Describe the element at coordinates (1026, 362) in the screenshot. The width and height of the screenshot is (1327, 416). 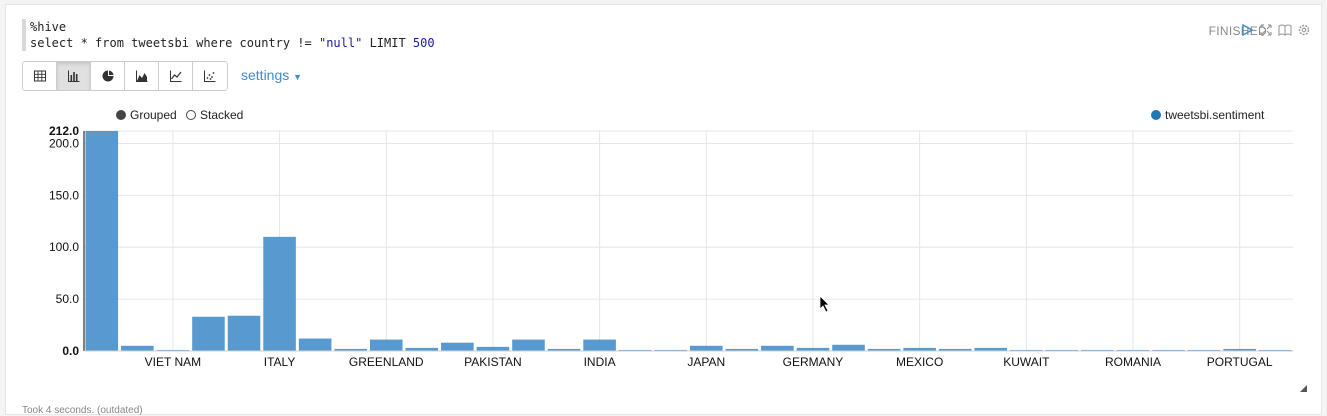
I see `x-tick-label: KUWAIT` at that location.